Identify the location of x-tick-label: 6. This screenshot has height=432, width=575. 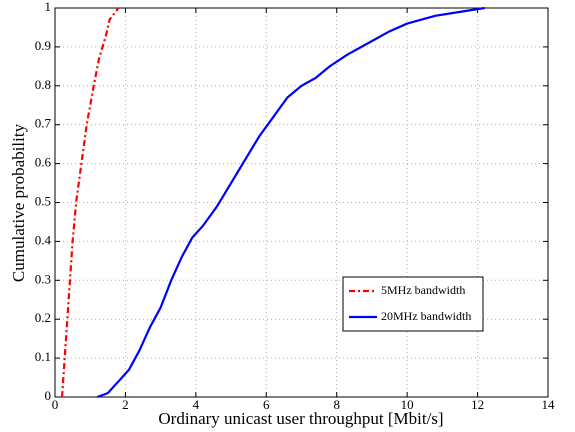
(266, 404).